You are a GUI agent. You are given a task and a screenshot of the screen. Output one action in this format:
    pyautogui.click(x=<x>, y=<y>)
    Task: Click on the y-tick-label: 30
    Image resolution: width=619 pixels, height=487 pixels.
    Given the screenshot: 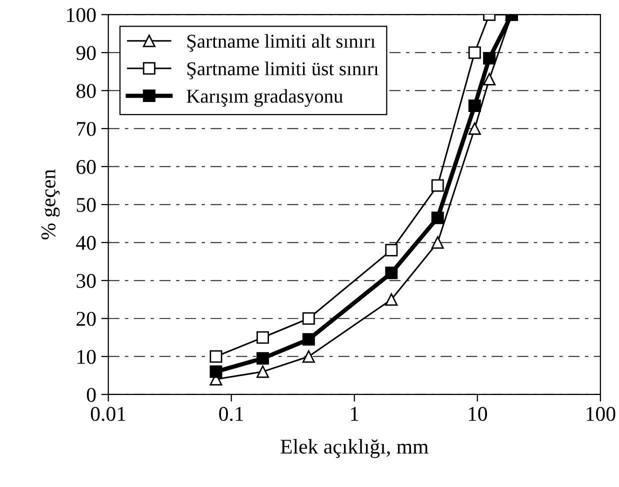 What is the action you would take?
    pyautogui.click(x=86, y=281)
    